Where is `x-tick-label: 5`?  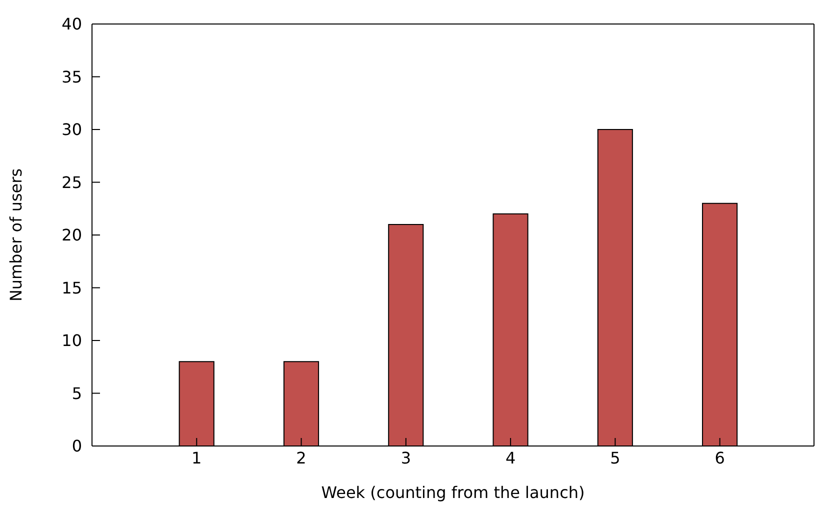
x-tick-label: 5 is located at coordinates (615, 458).